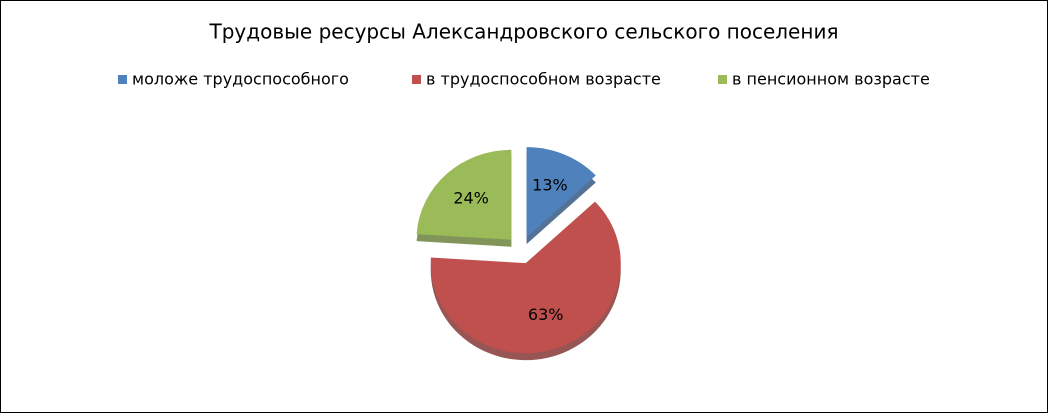  Describe the element at coordinates (240, 79) in the screenshot. I see `legend-label: моложе трудоспособного` at that location.